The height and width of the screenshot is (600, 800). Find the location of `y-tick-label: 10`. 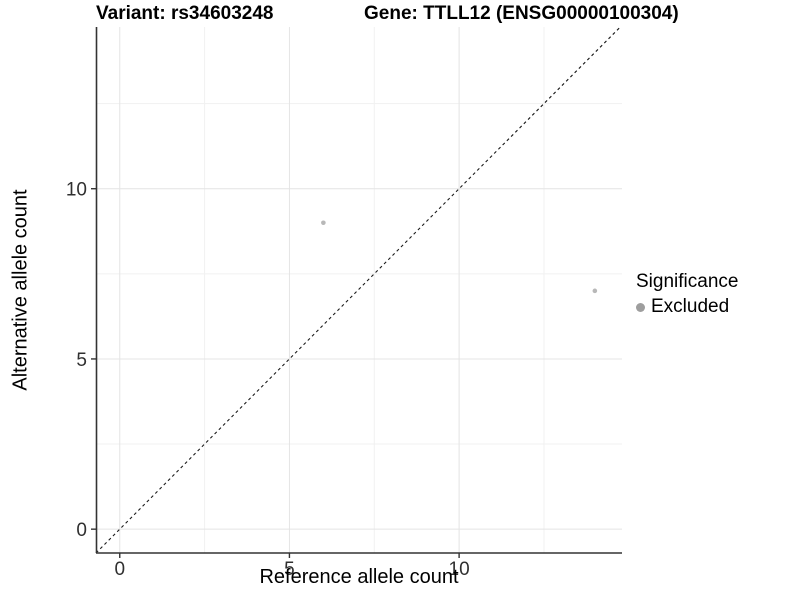

y-tick-label: 10 is located at coordinates (76, 190).